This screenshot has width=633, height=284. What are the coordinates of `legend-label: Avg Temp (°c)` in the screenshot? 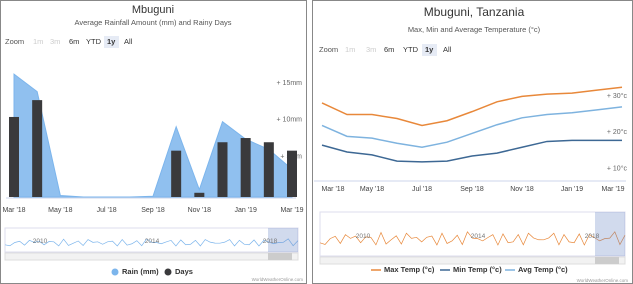 It's located at (543, 269).